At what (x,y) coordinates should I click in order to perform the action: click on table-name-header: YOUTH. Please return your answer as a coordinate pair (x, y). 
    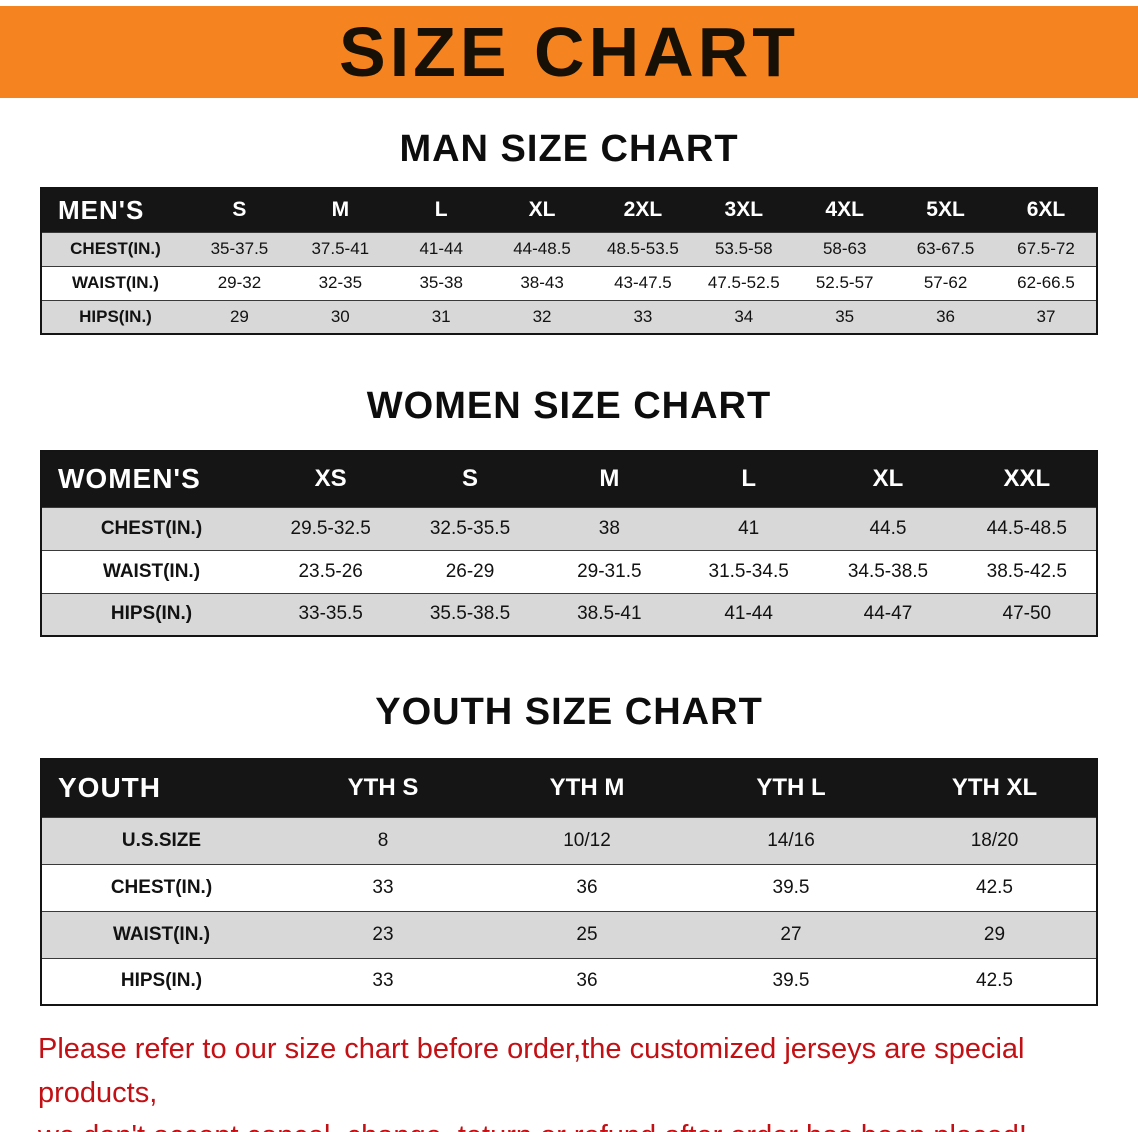
    Looking at the image, I should click on (161, 788).